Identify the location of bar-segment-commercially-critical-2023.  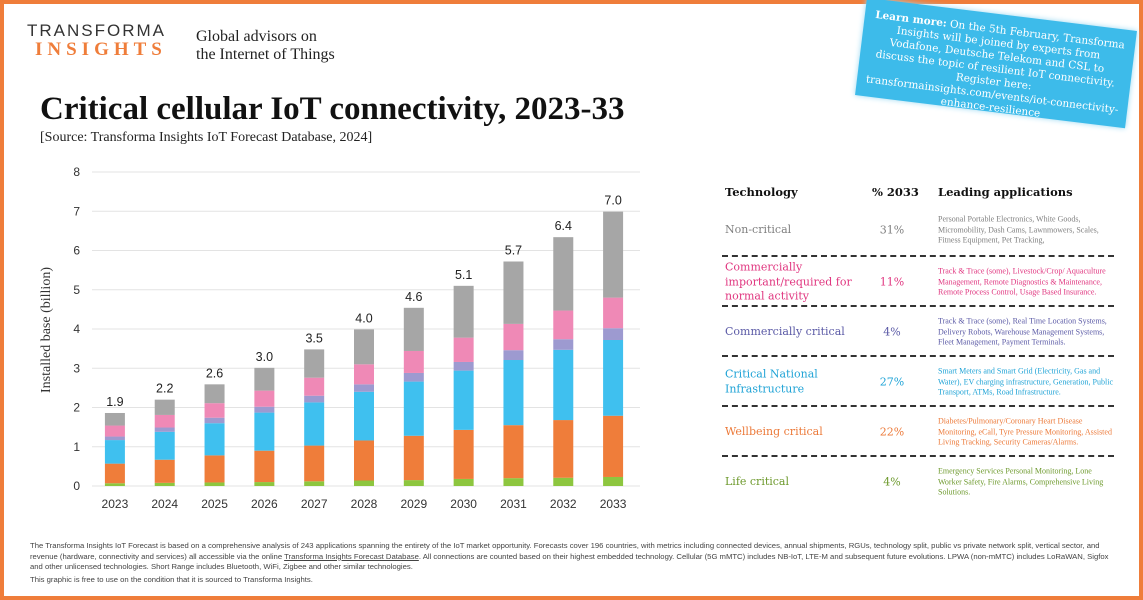
(114, 438).